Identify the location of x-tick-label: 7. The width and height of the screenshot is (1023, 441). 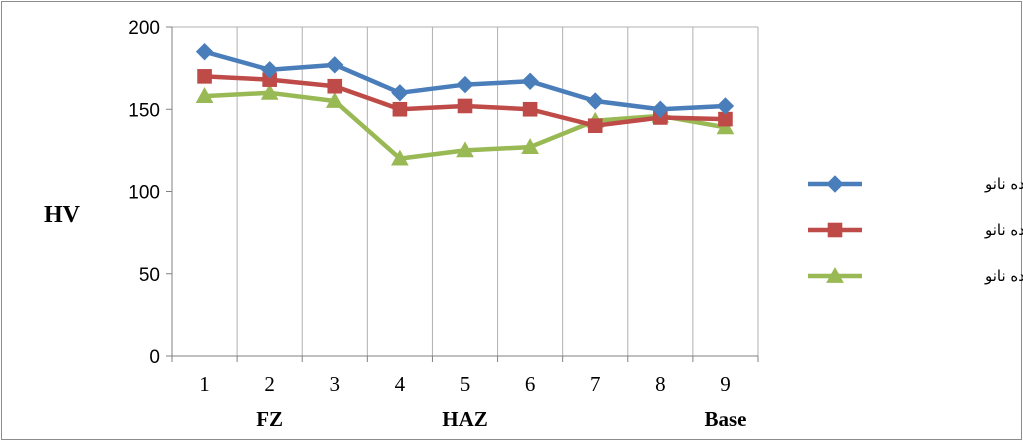
(595, 384).